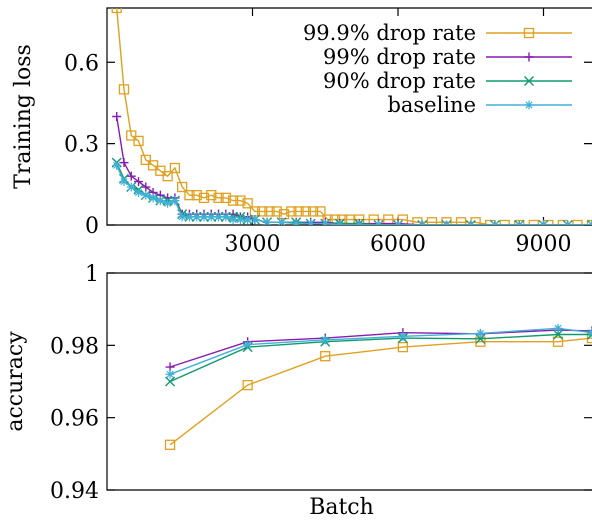 The image size is (592, 520). I want to click on series-cross, so click(378, 358).